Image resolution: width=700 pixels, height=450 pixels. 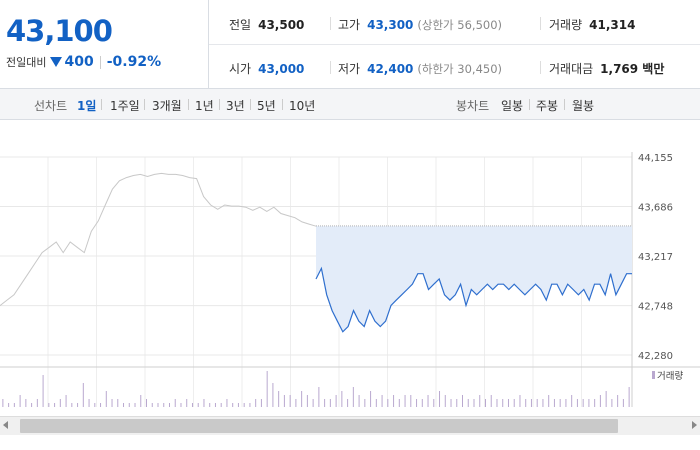 I want to click on volume-legend-swatch, so click(x=653, y=375).